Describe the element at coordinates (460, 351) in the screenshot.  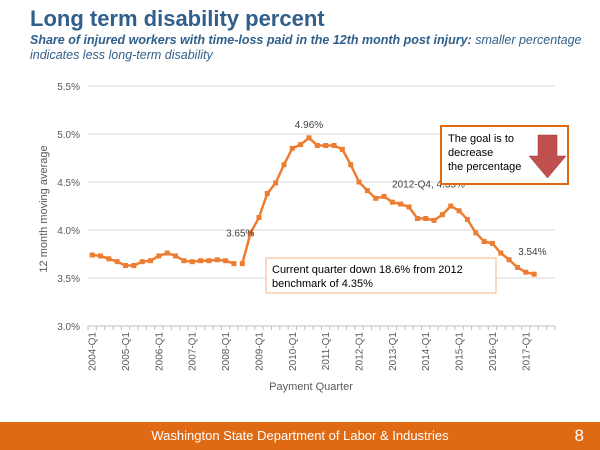
I see `x-tick-label: 2015-Q1` at that location.